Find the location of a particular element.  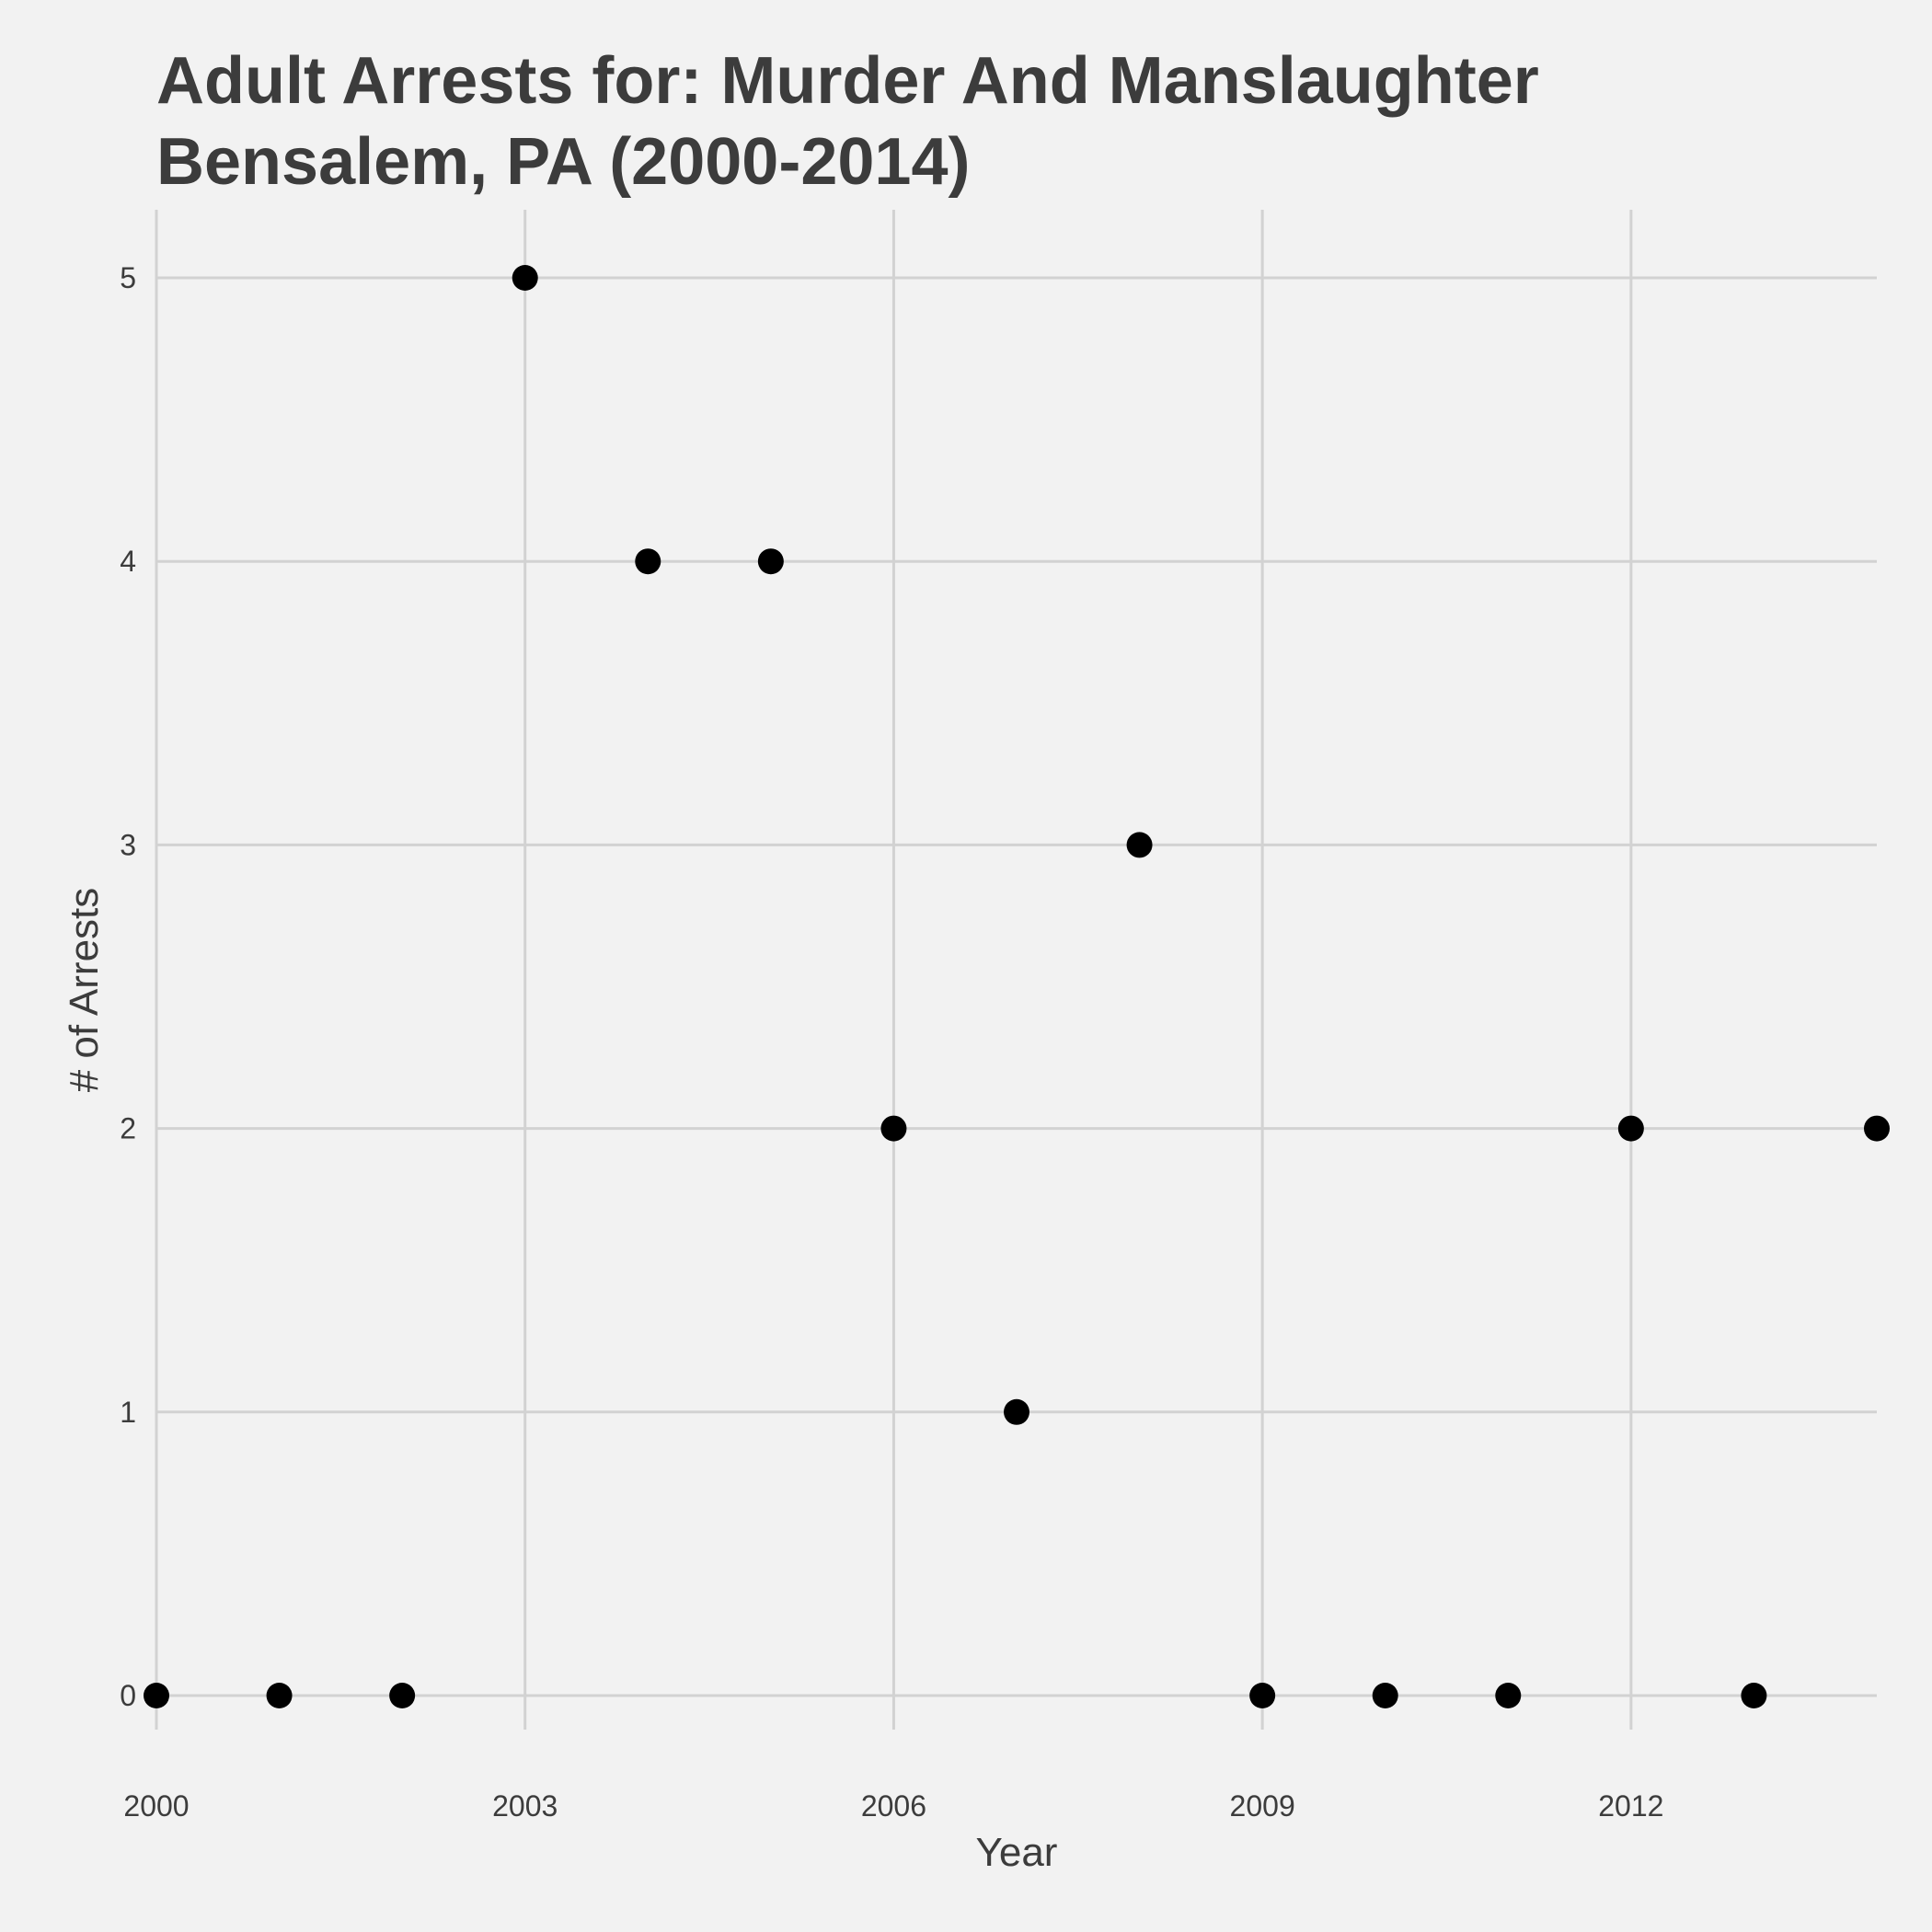

y-tick-label-0: 0 is located at coordinates (128, 1695).